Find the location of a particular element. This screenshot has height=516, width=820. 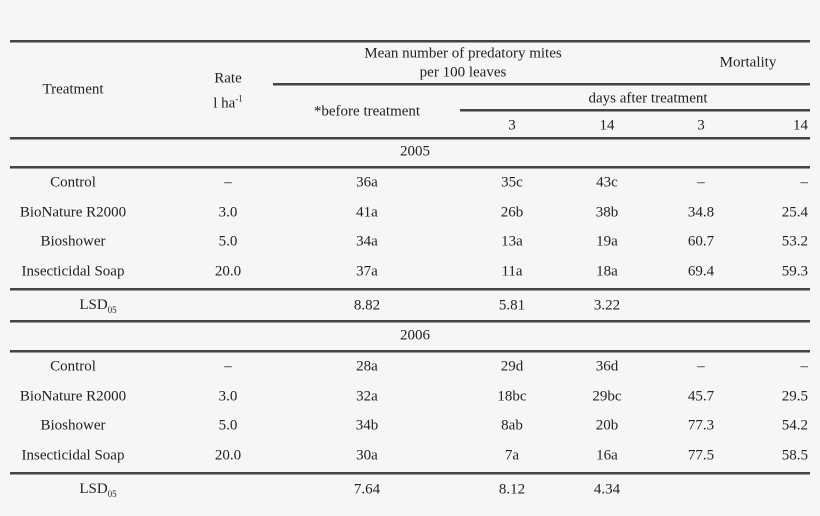

table-cell: 29d is located at coordinates (512, 366).